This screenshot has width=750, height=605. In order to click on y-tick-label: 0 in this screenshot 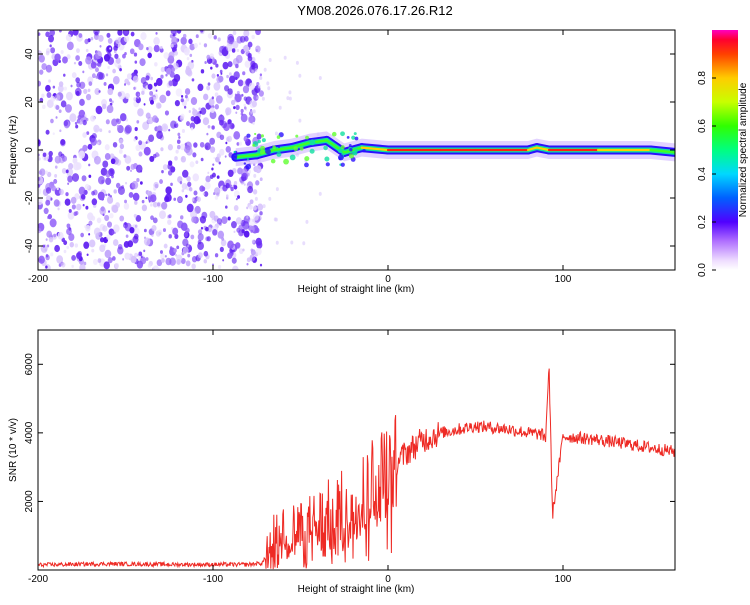, I will do `click(29, 150)`.